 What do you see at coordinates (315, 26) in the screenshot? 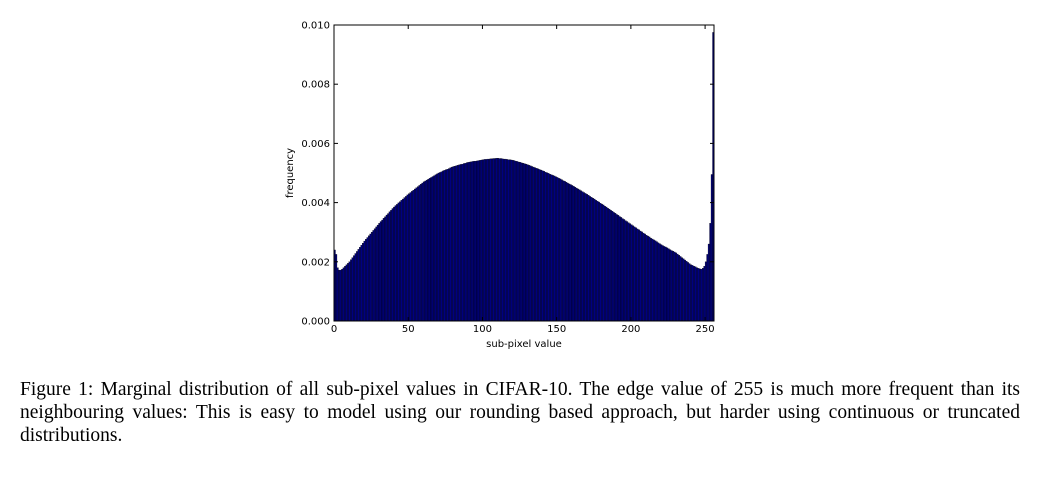
I see `y-tick-label: 0.010` at bounding box center [315, 26].